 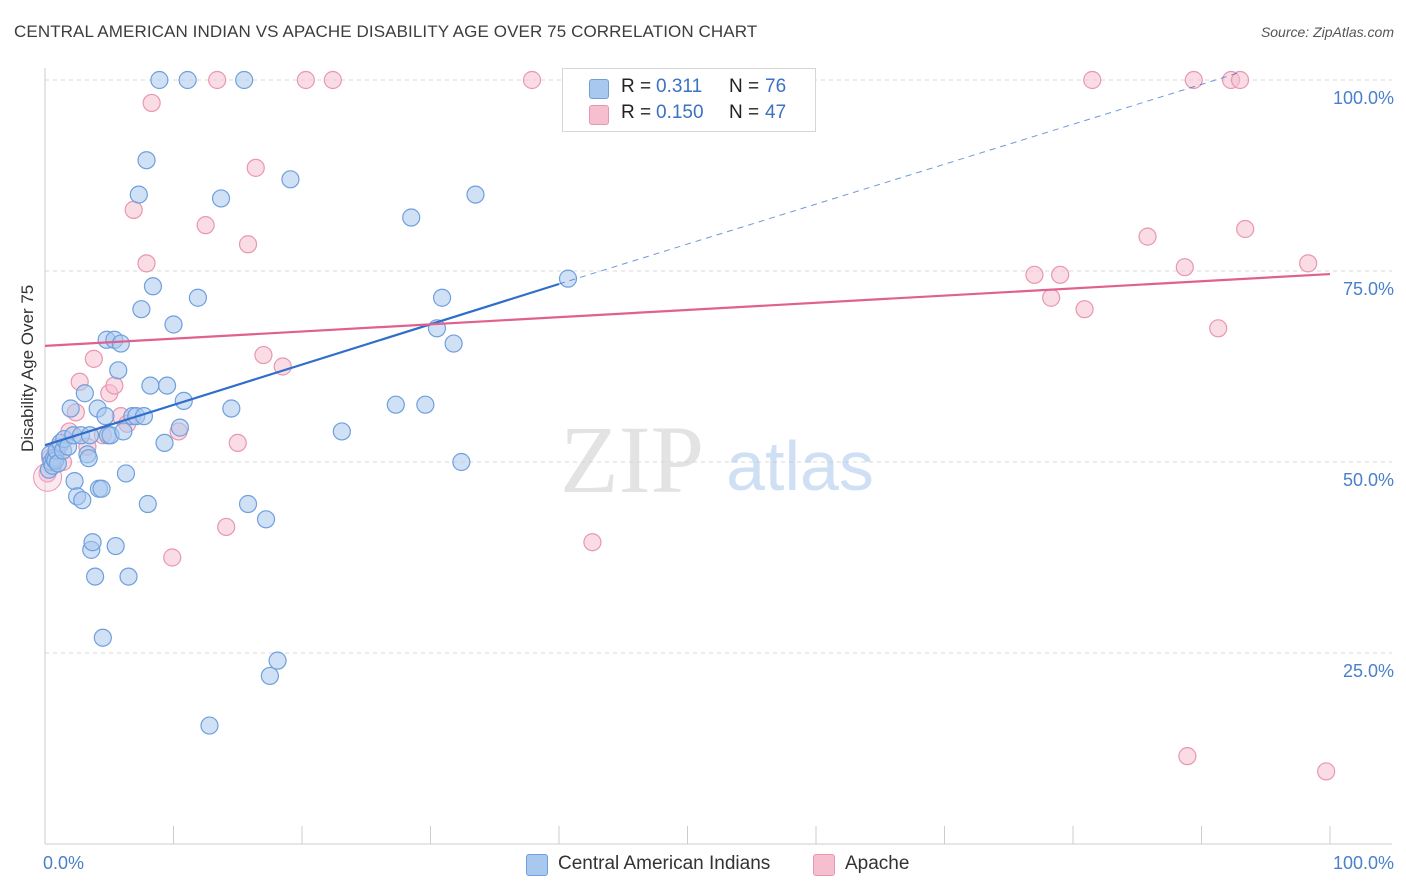 I want to click on series-legend: Central American Indians Apache, so click(x=703, y=865).